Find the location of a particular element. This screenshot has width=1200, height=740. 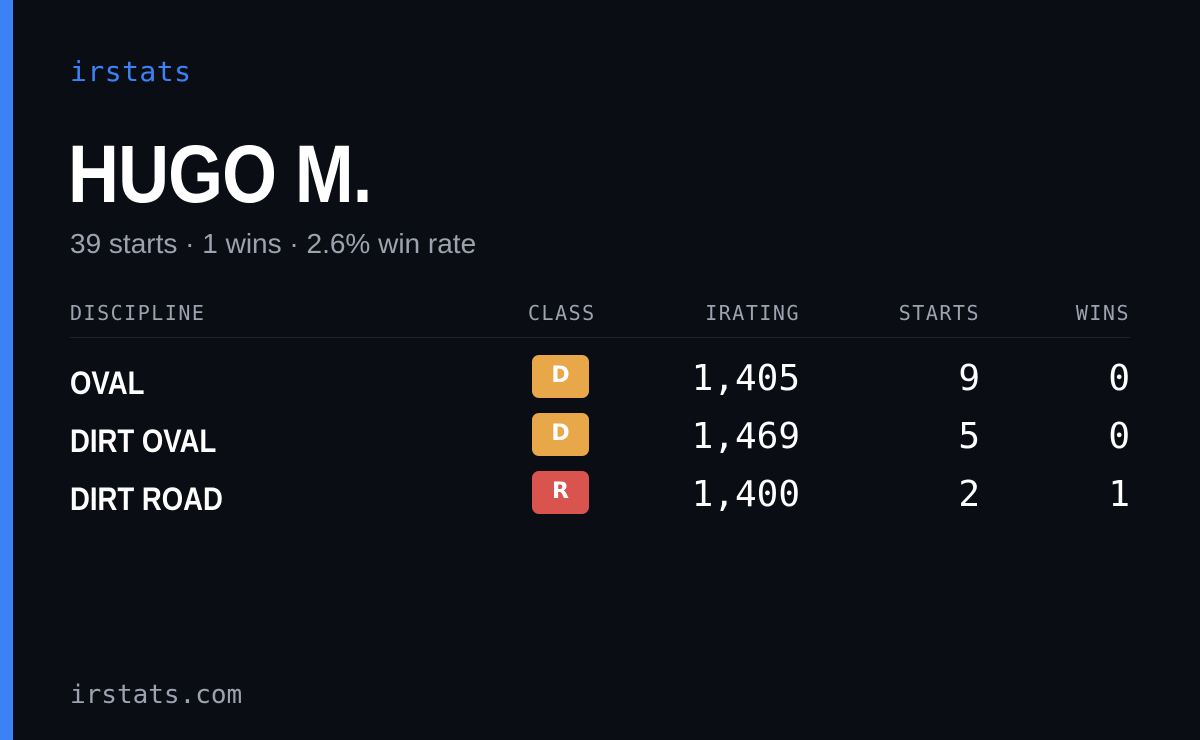

accent-bar is located at coordinates (6, 370).